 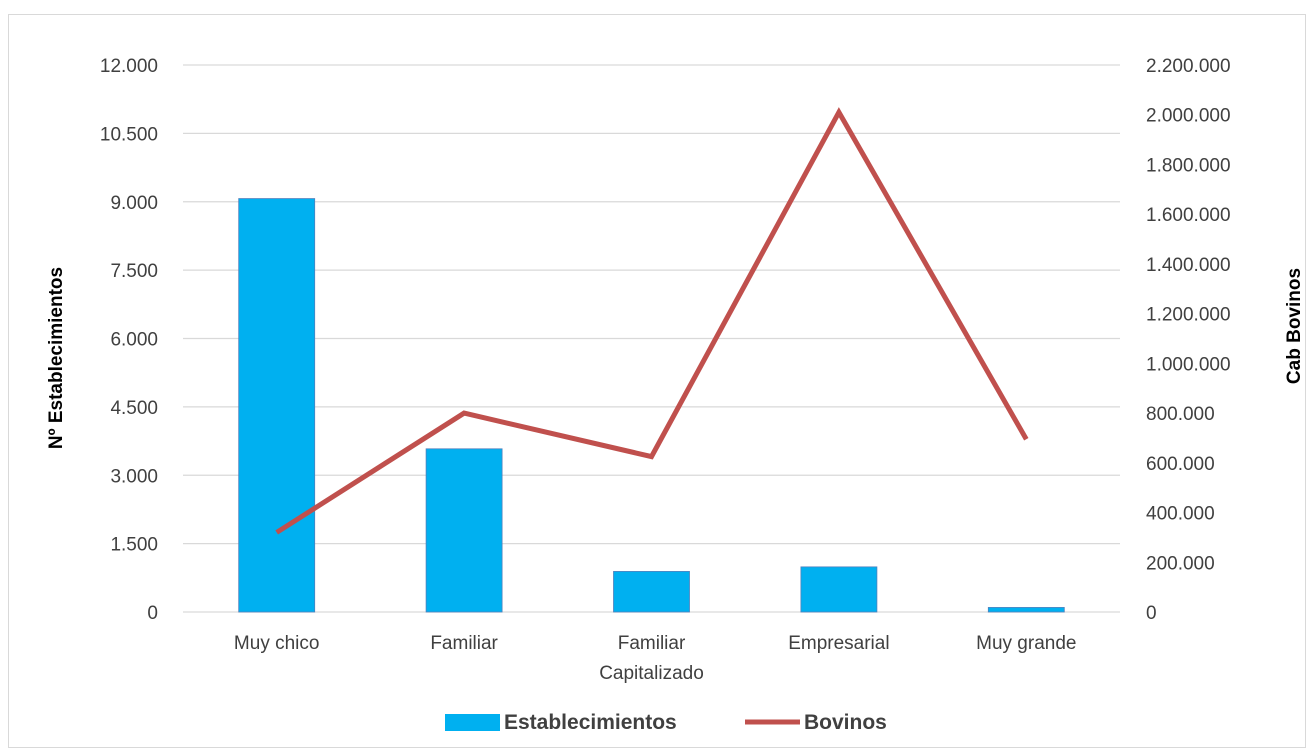 What do you see at coordinates (1188, 215) in the screenshot?
I see `right-tick-label: 1.600.000` at bounding box center [1188, 215].